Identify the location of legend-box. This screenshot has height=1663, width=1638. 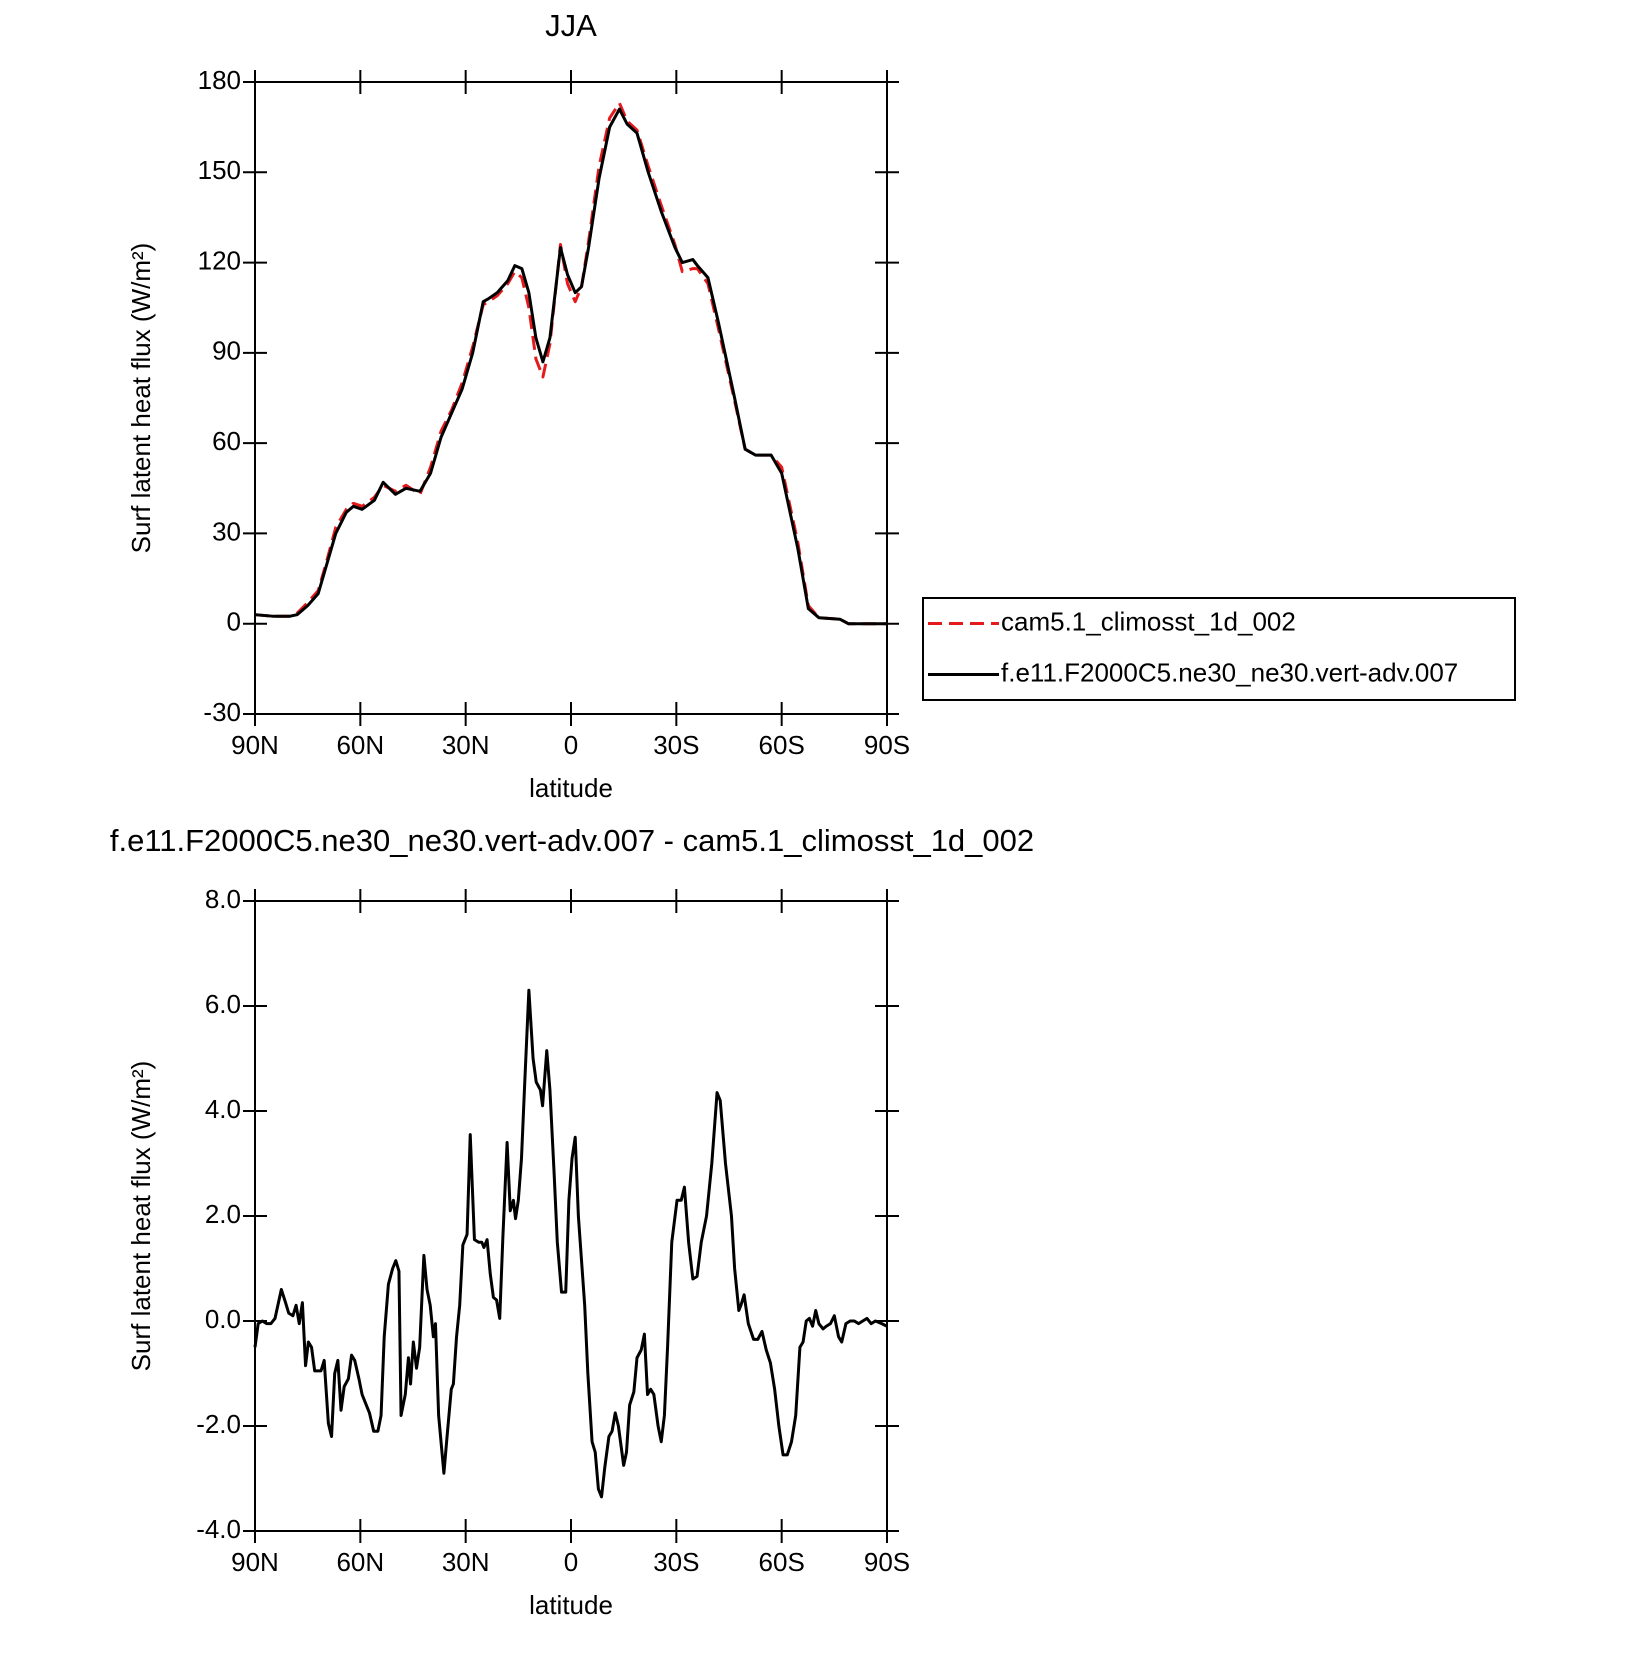
(1219, 649).